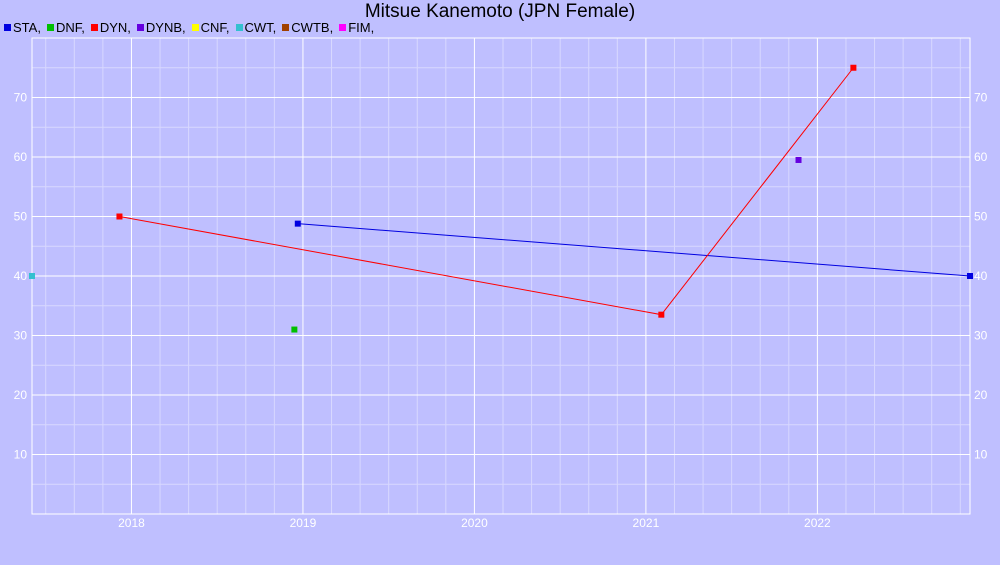  Describe the element at coordinates (21, 336) in the screenshot. I see `y-tick-label-left: 30` at that location.